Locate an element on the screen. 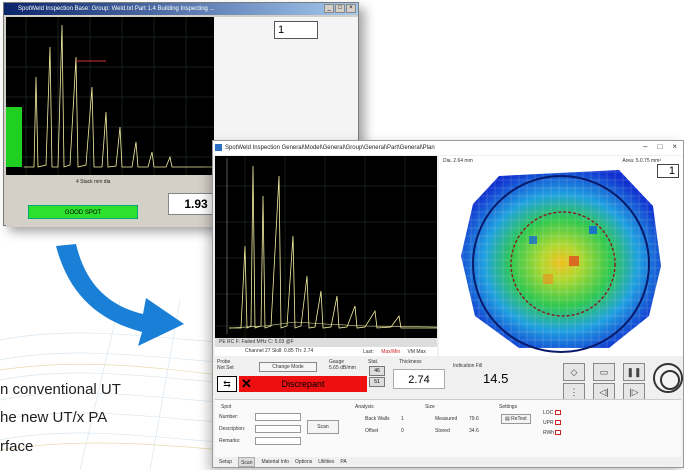 The width and height of the screenshot is (684, 470). description-field is located at coordinates (278, 429).